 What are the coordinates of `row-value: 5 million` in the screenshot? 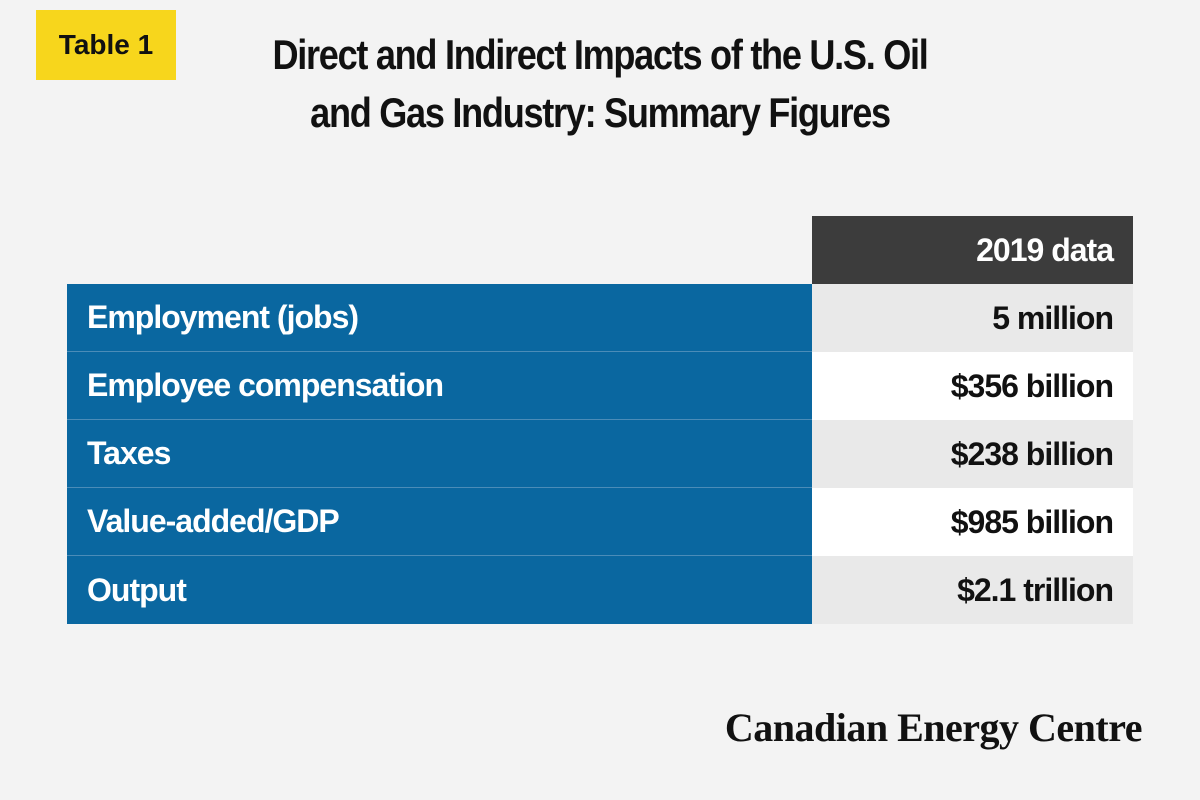 It's located at (972, 318).